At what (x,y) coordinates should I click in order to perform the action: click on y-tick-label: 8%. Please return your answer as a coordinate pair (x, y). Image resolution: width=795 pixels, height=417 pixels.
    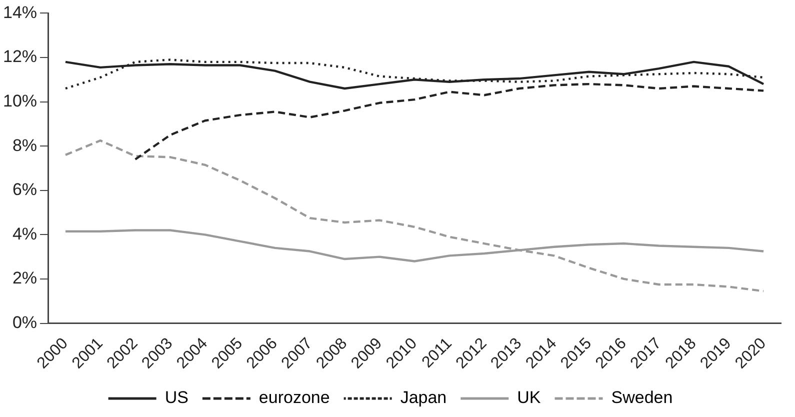
    Looking at the image, I should click on (25, 145).